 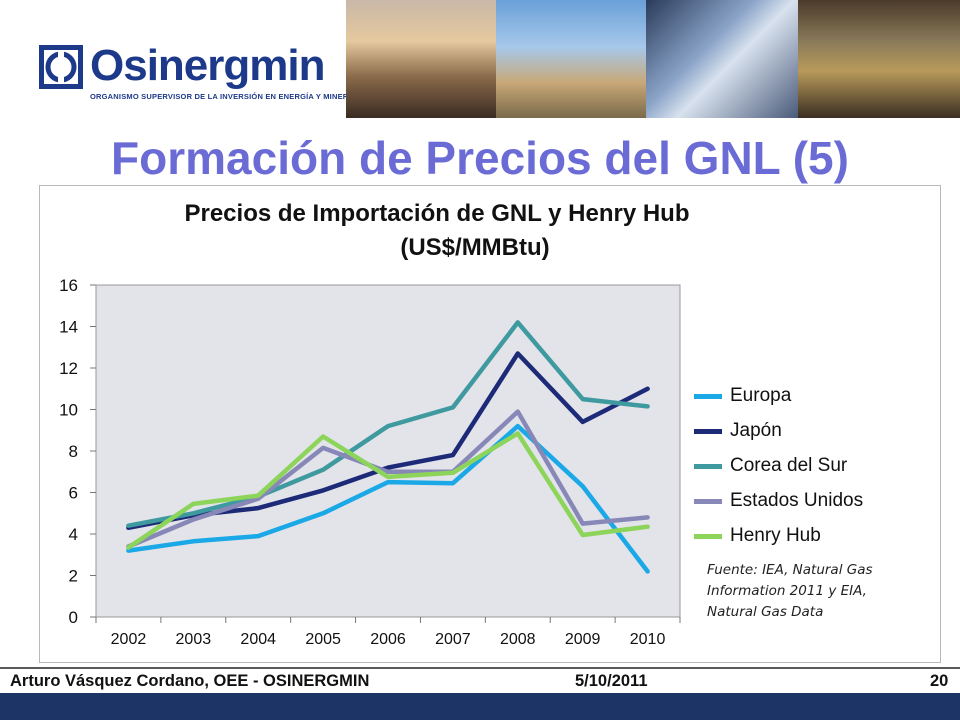 I want to click on x-tick-label: 2008, so click(x=518, y=639).